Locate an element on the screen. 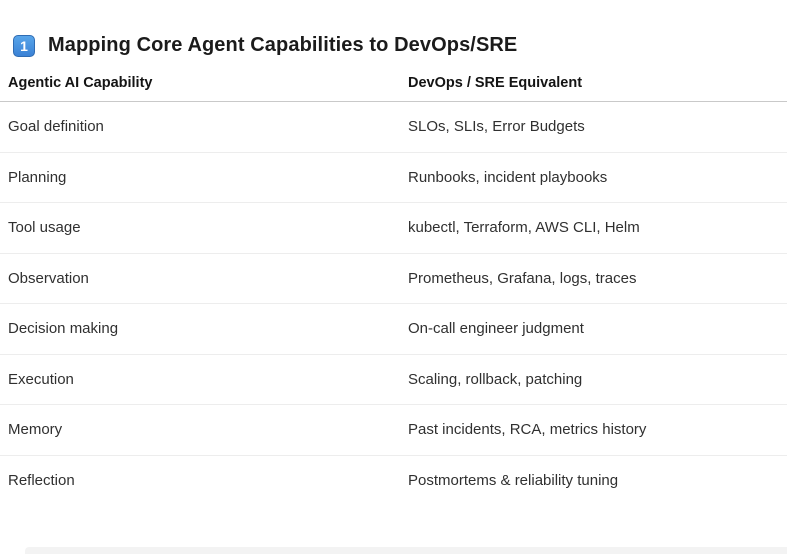 This screenshot has height=554, width=787. capability-cell: Execution is located at coordinates (41, 379).